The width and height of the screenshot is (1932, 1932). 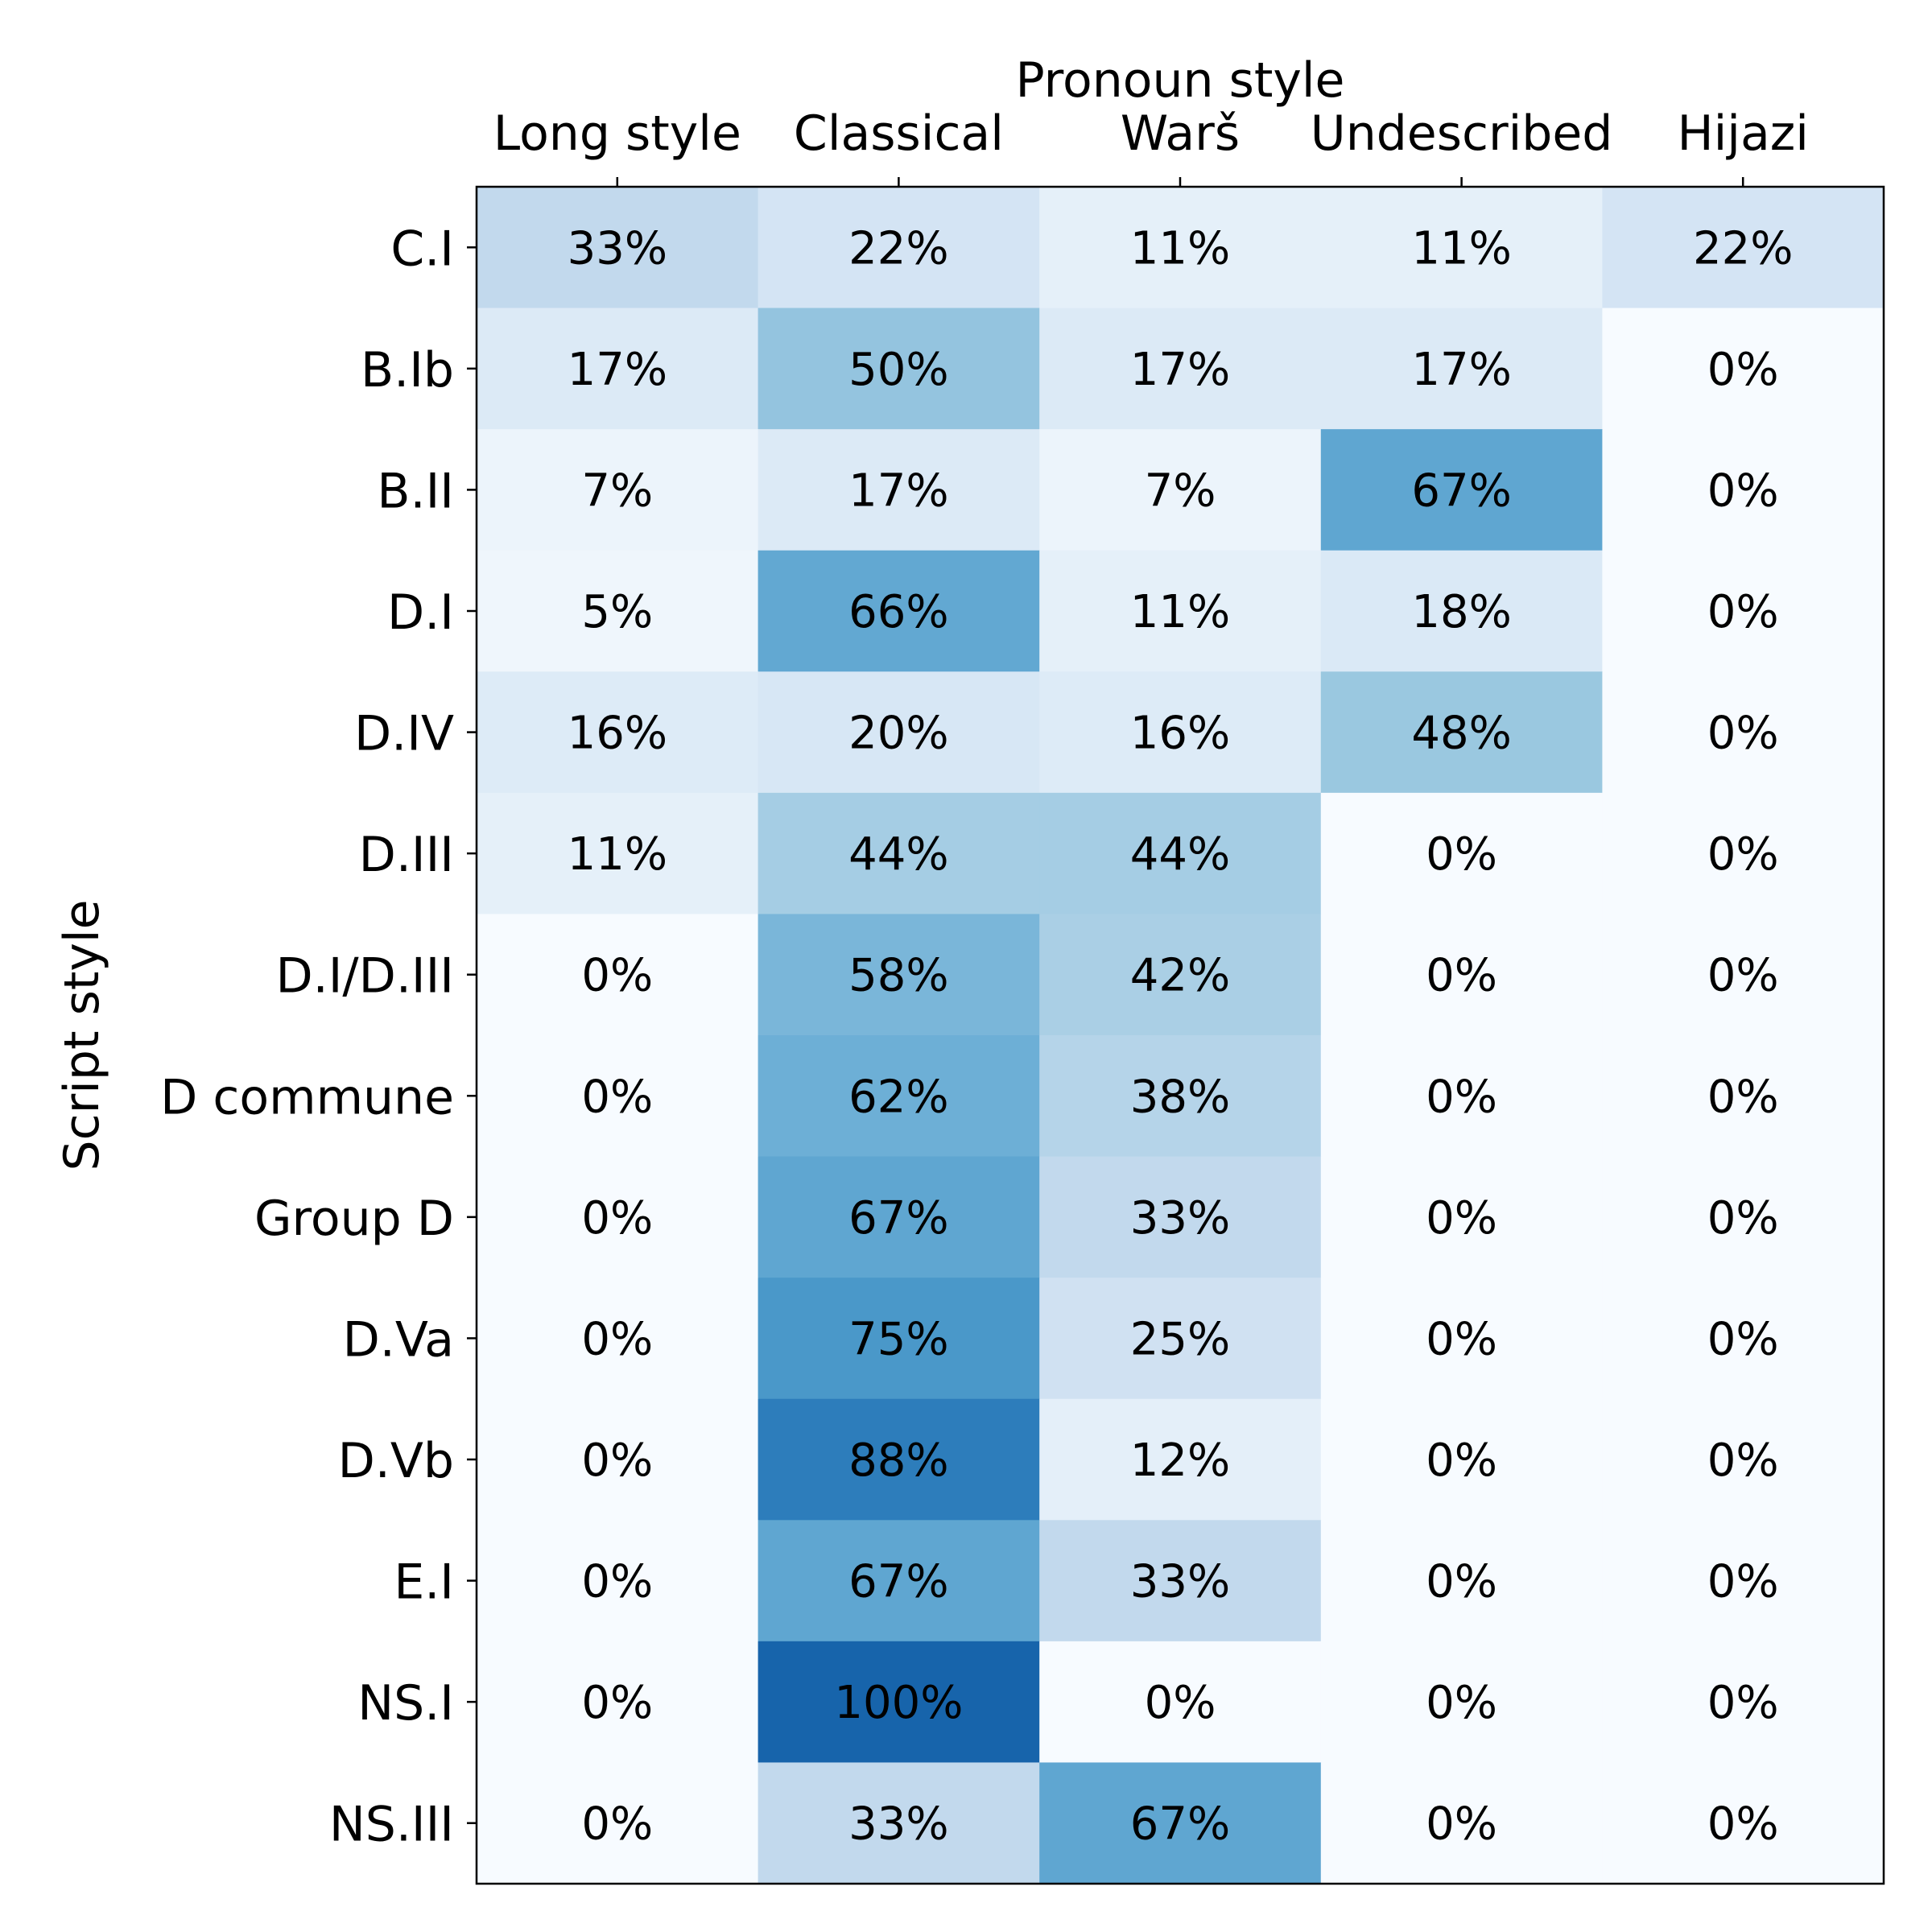 I want to click on row-tick-label: NS.I, so click(x=405, y=1703).